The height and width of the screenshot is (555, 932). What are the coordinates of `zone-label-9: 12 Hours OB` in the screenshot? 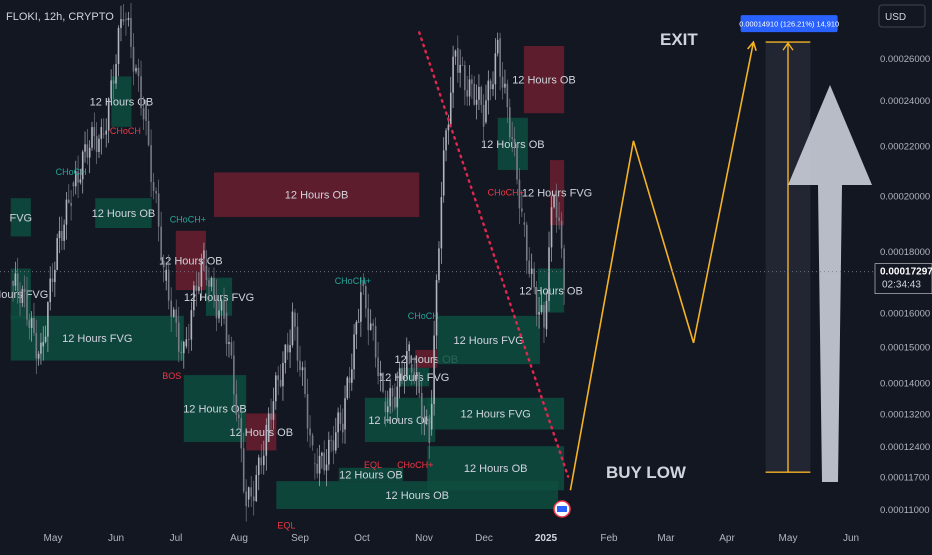 It's located at (261, 433).